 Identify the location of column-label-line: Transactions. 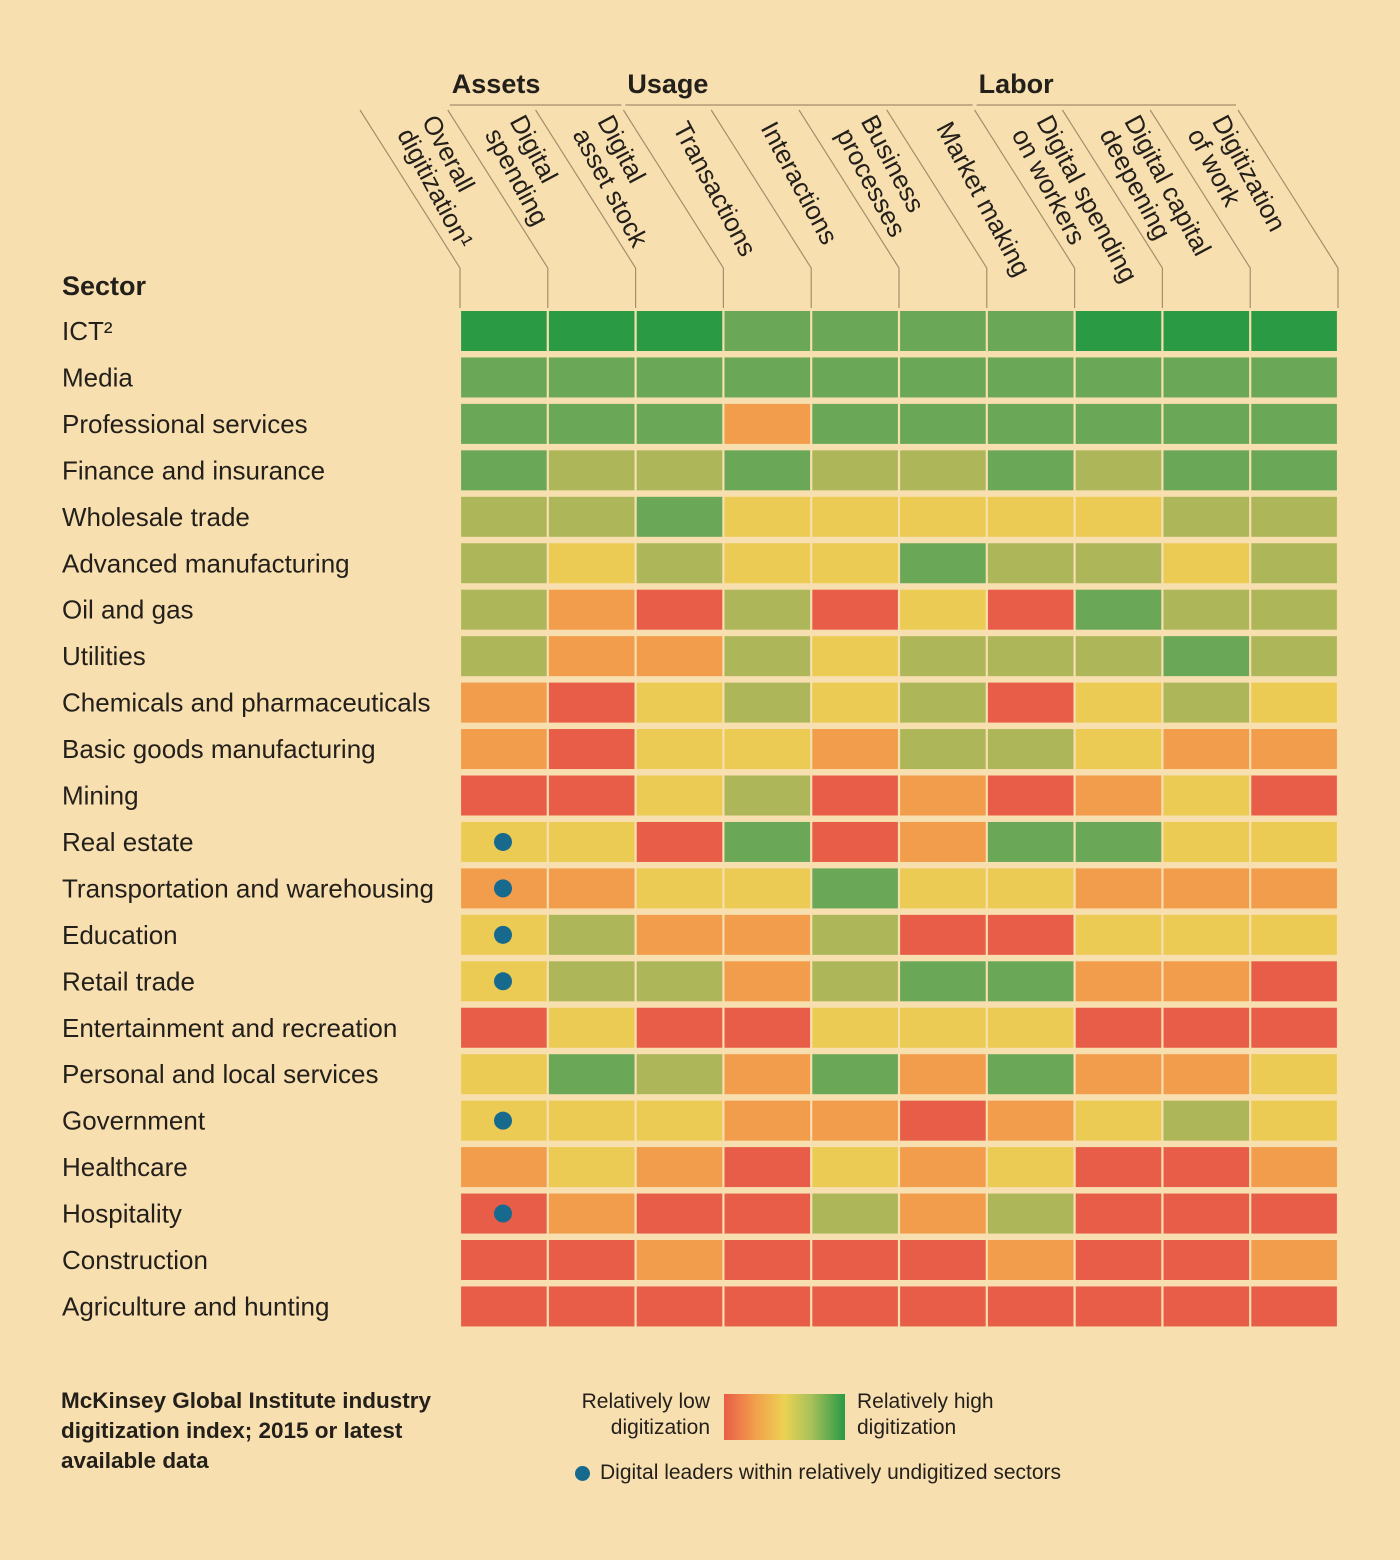
(715, 188).